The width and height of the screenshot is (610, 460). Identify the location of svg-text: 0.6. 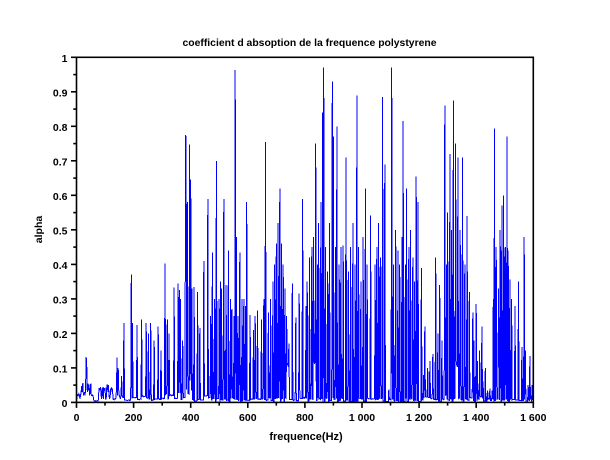
(60, 197).